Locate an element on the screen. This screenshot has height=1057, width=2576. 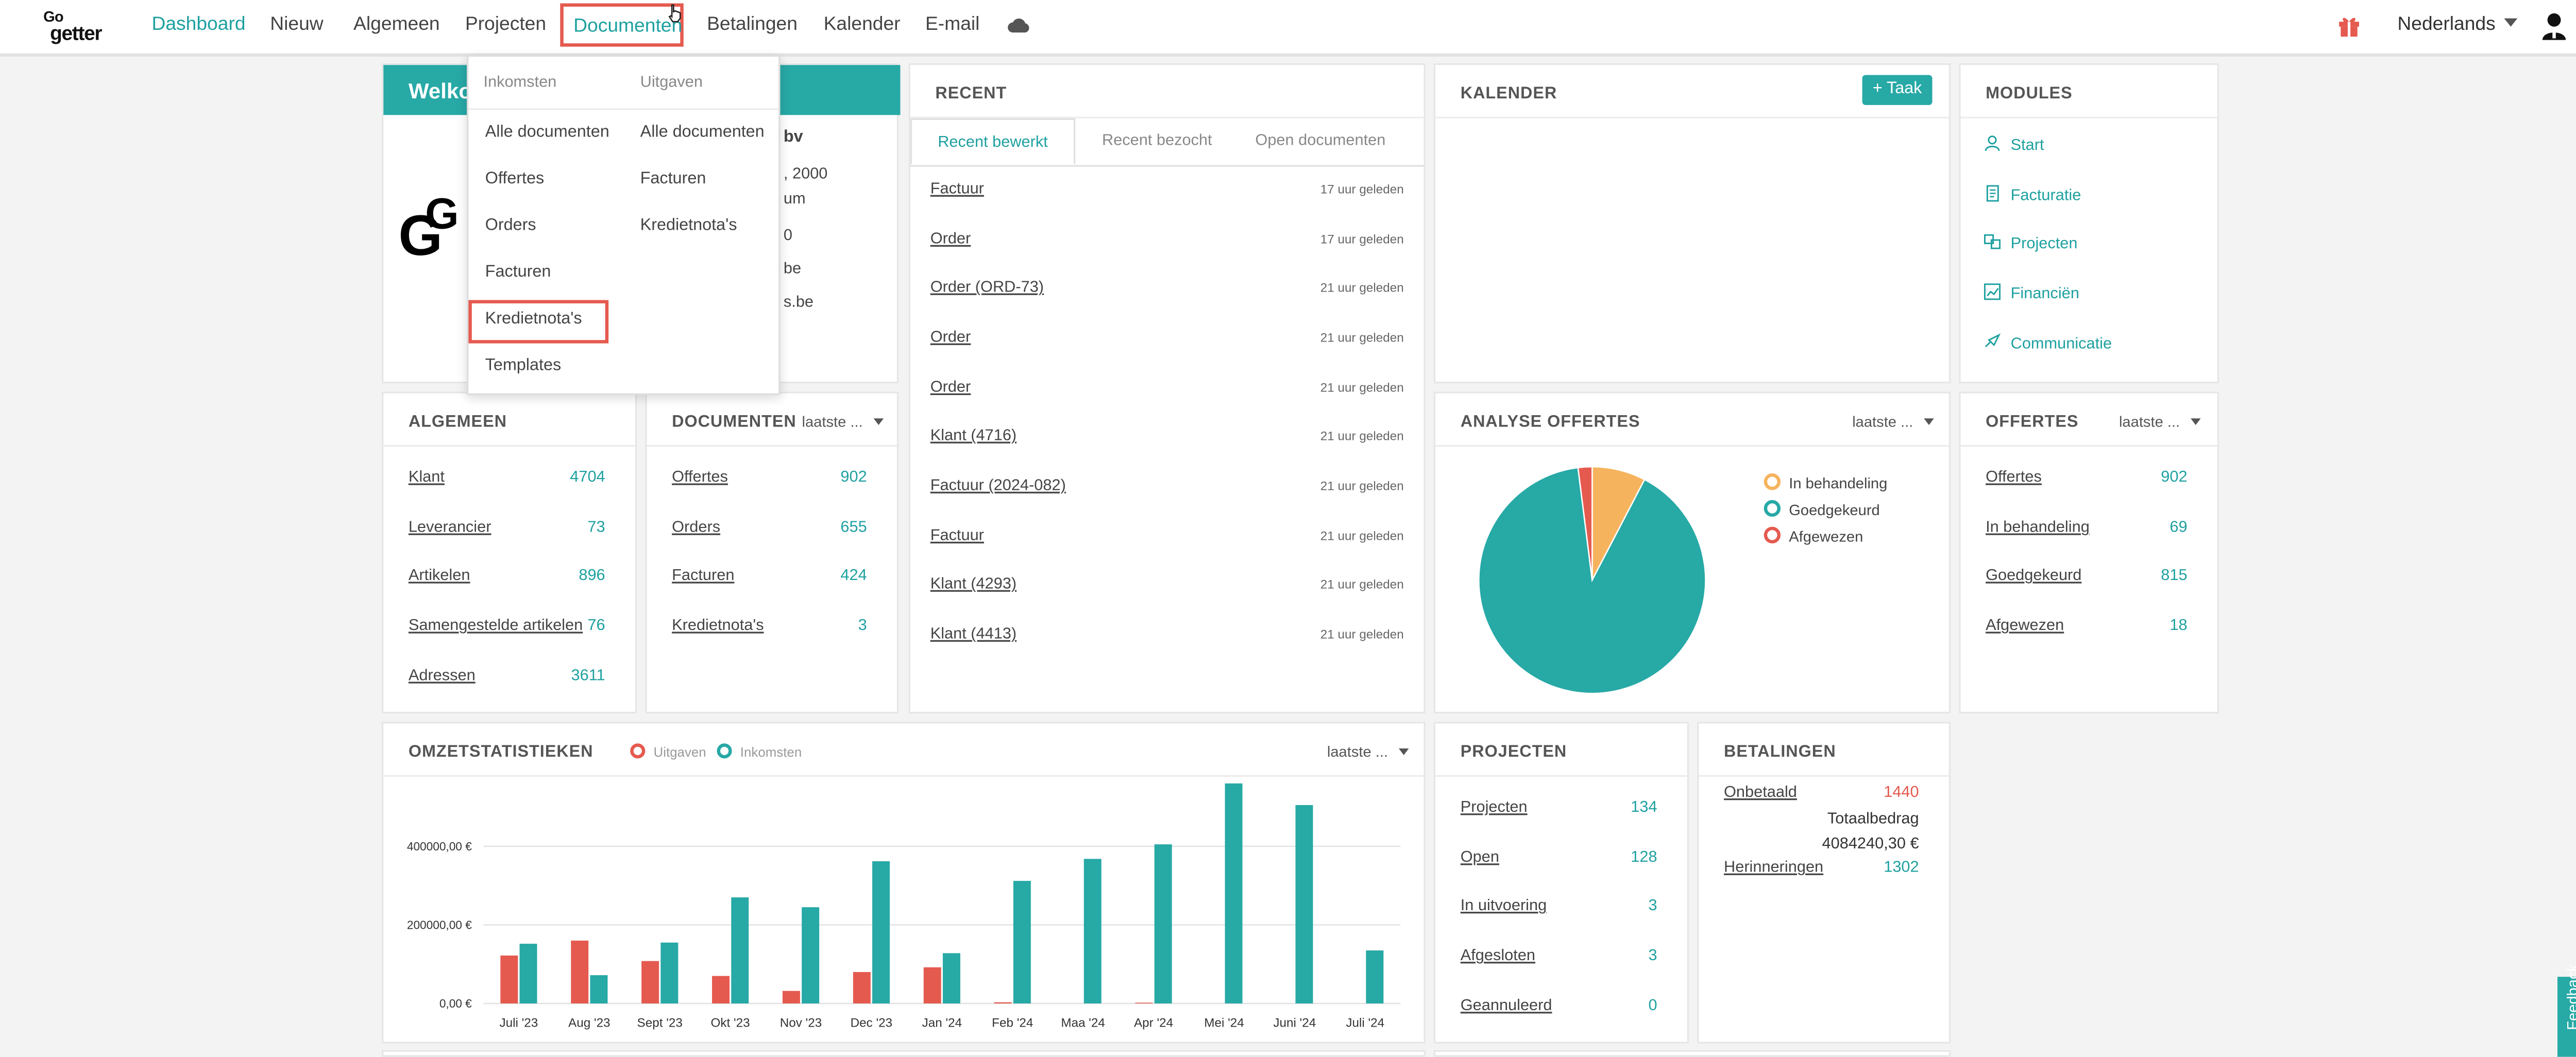
stat-row: Onbetaald 1440 is located at coordinates (1821, 795).